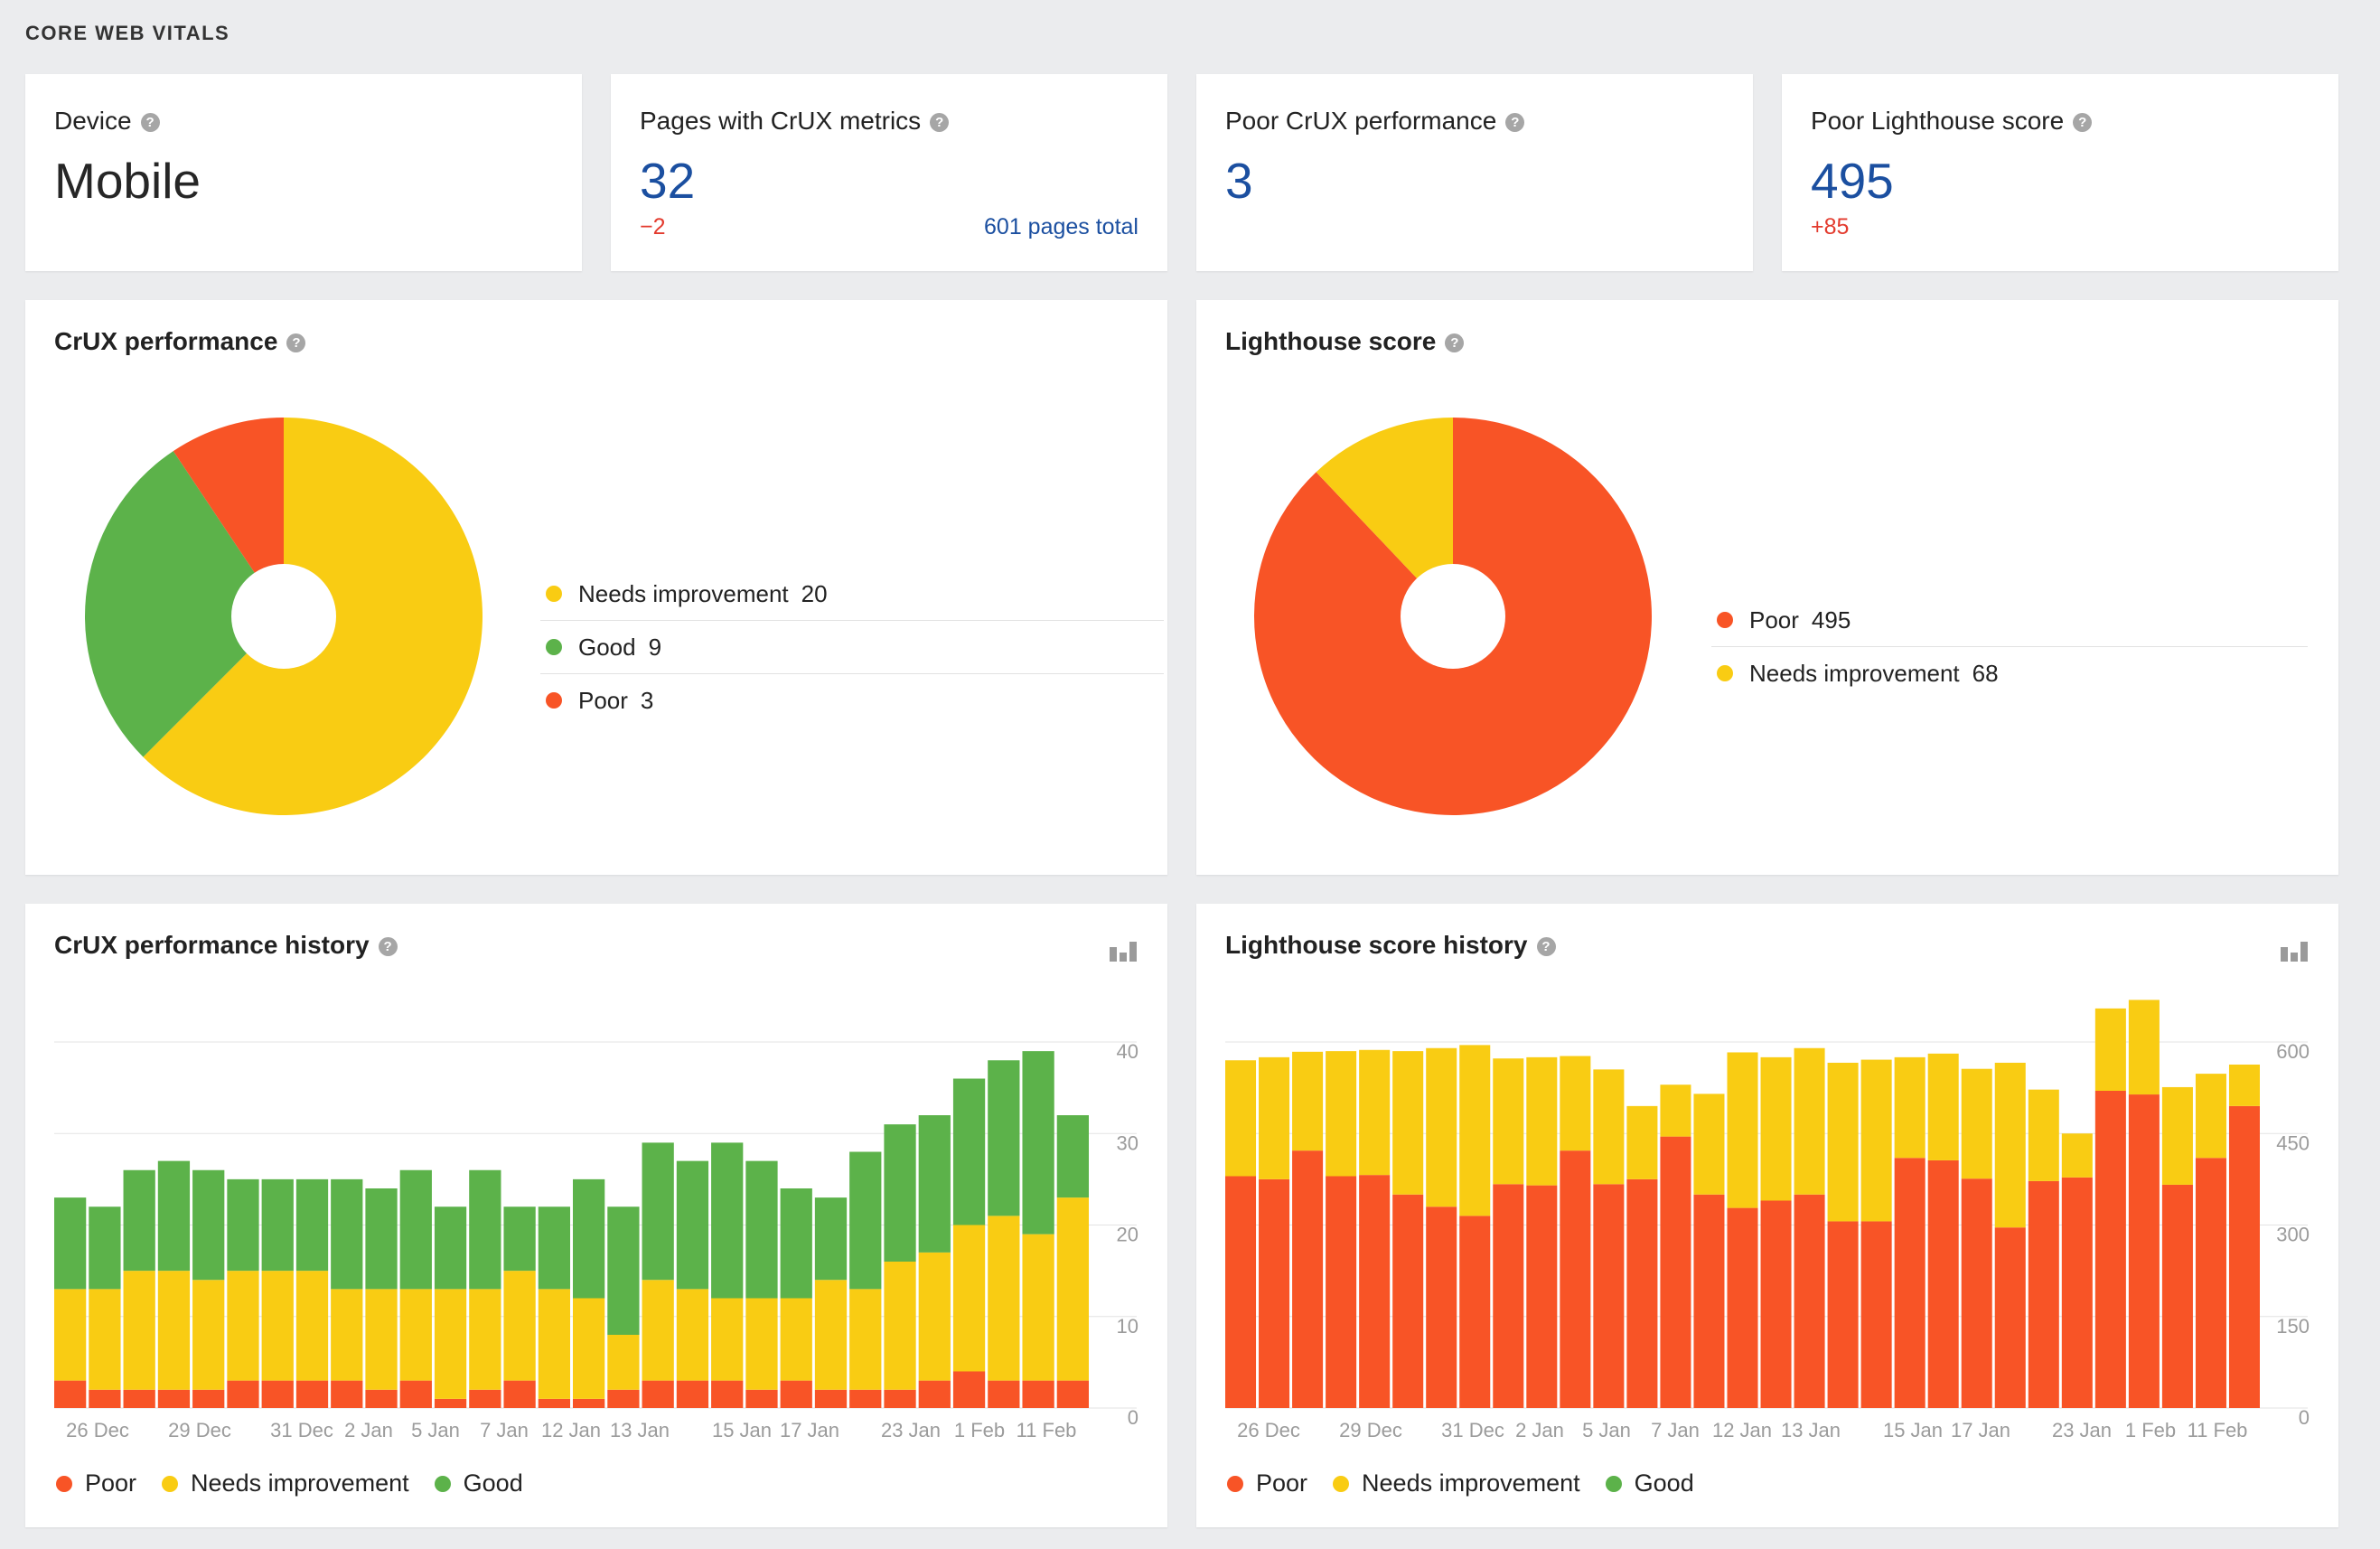 Image resolution: width=2380 pixels, height=1549 pixels. I want to click on kpi-value-poor-lighthouse: 495, so click(1852, 181).